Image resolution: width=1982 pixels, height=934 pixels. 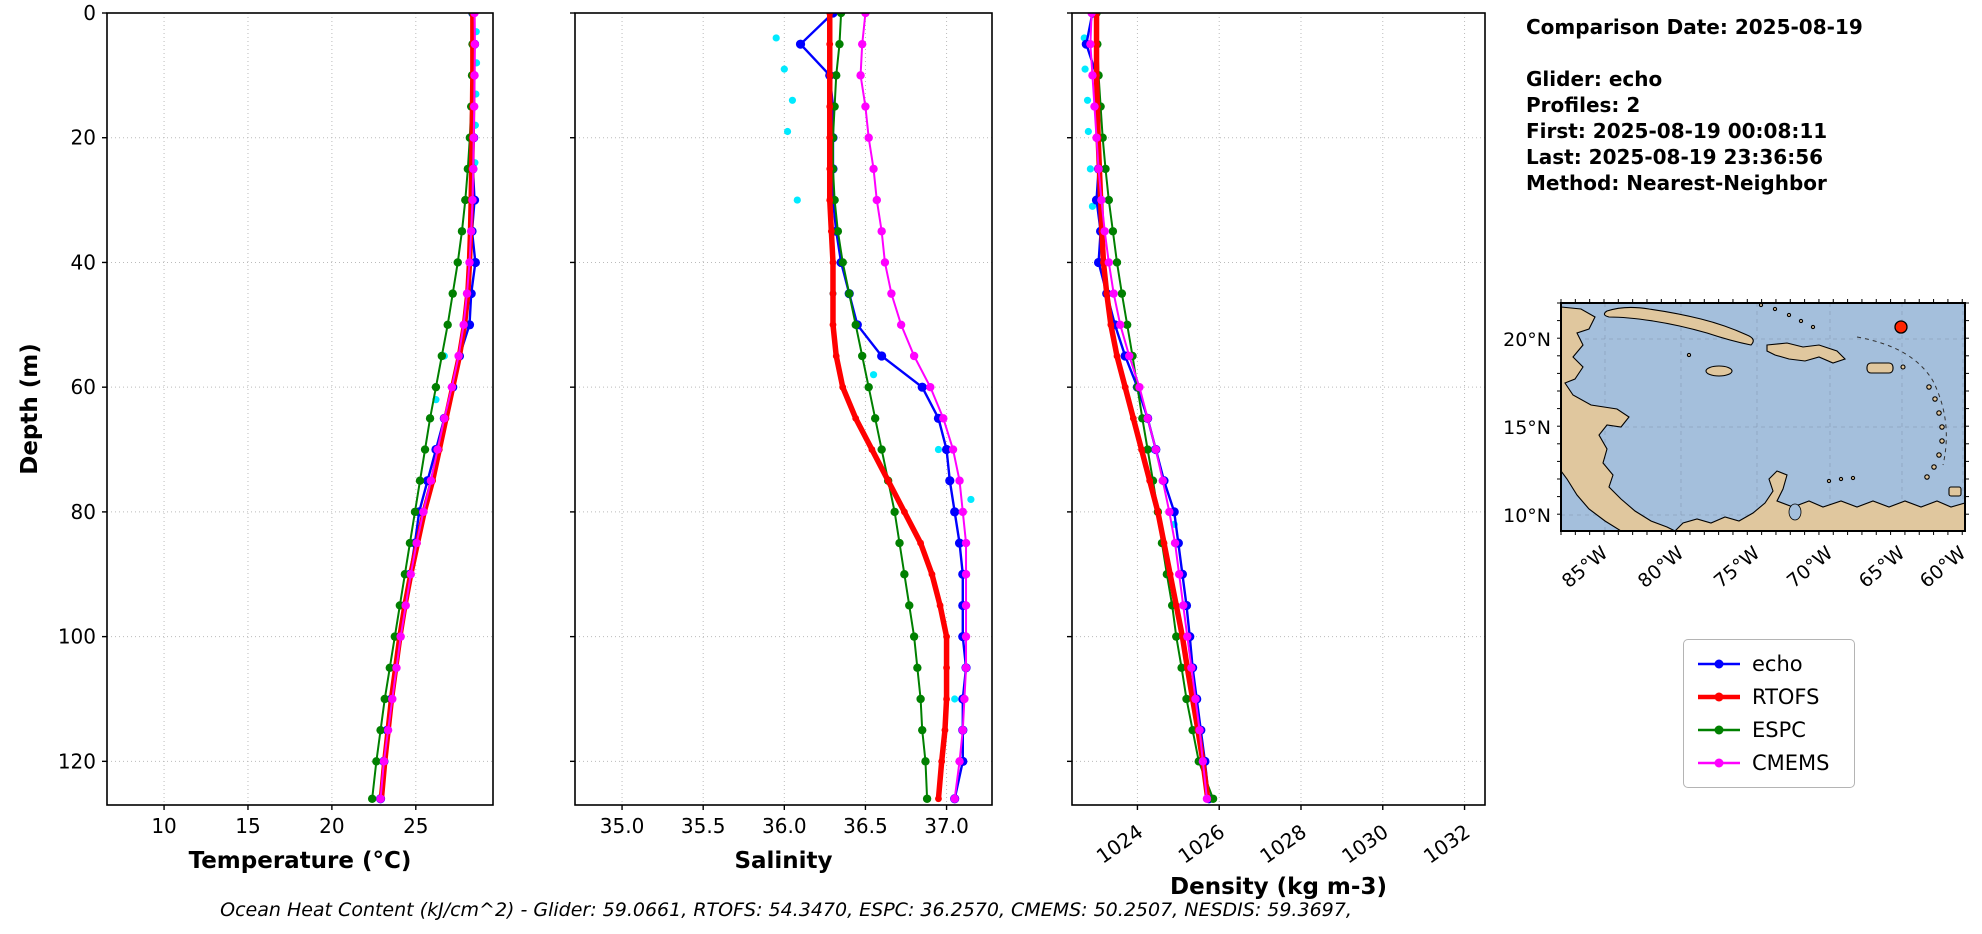 I want to click on svg-text: 80°W, so click(x=1661, y=567).